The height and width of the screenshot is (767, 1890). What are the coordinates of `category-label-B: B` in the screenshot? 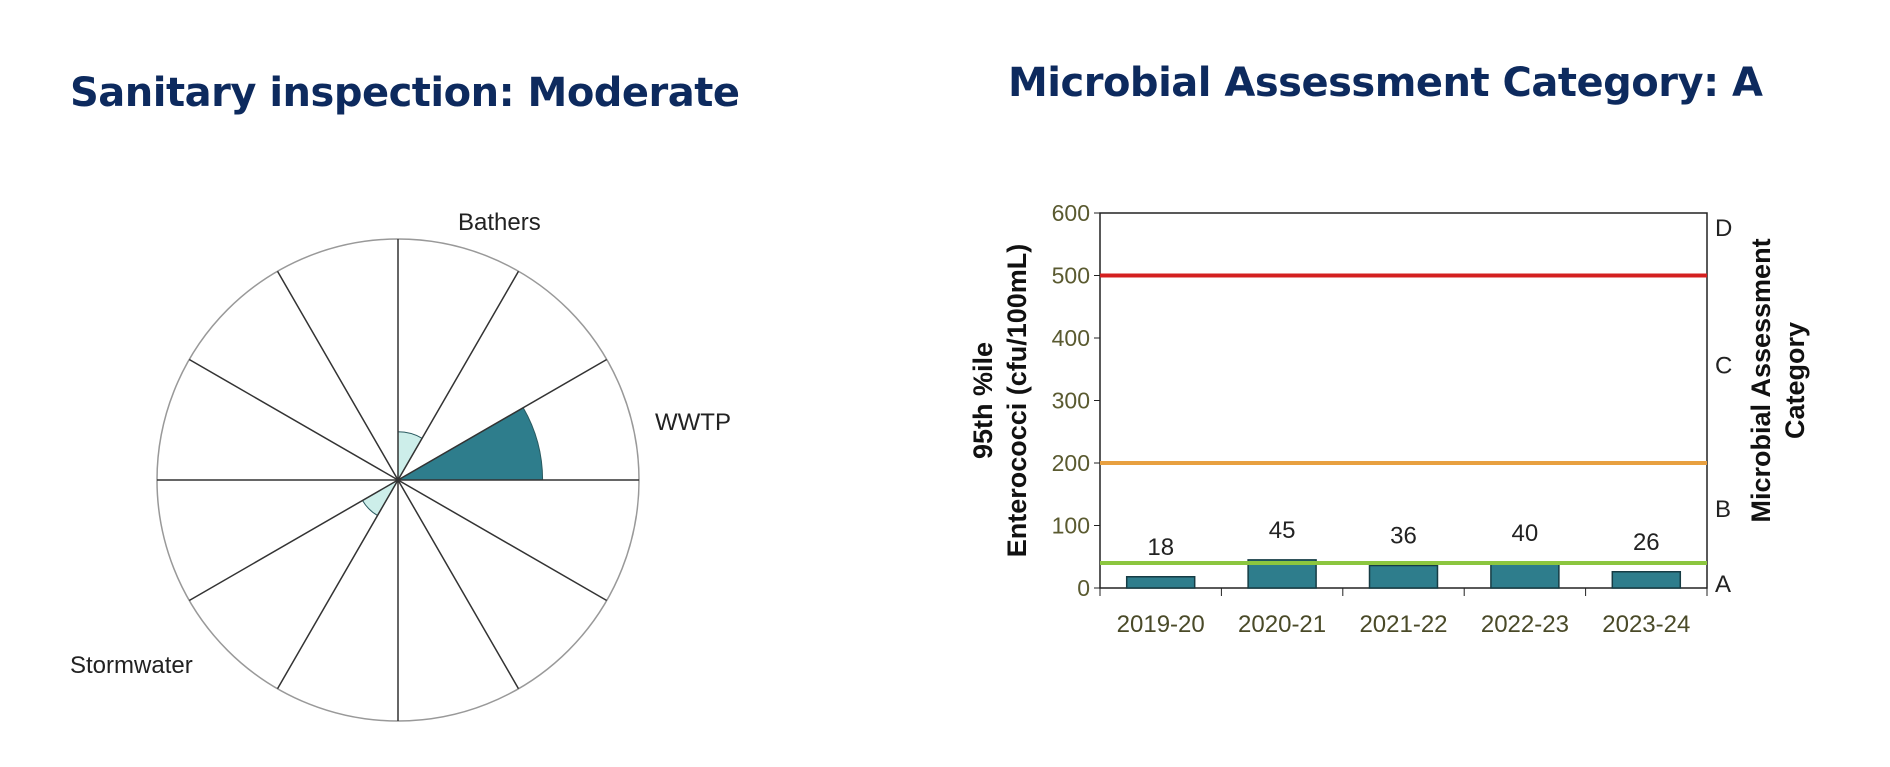 It's located at (1723, 509).